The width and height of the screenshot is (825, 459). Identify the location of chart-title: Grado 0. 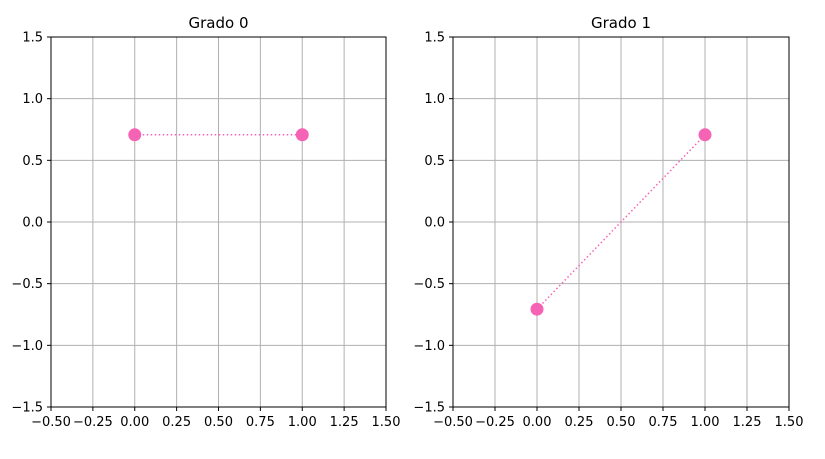
(219, 23).